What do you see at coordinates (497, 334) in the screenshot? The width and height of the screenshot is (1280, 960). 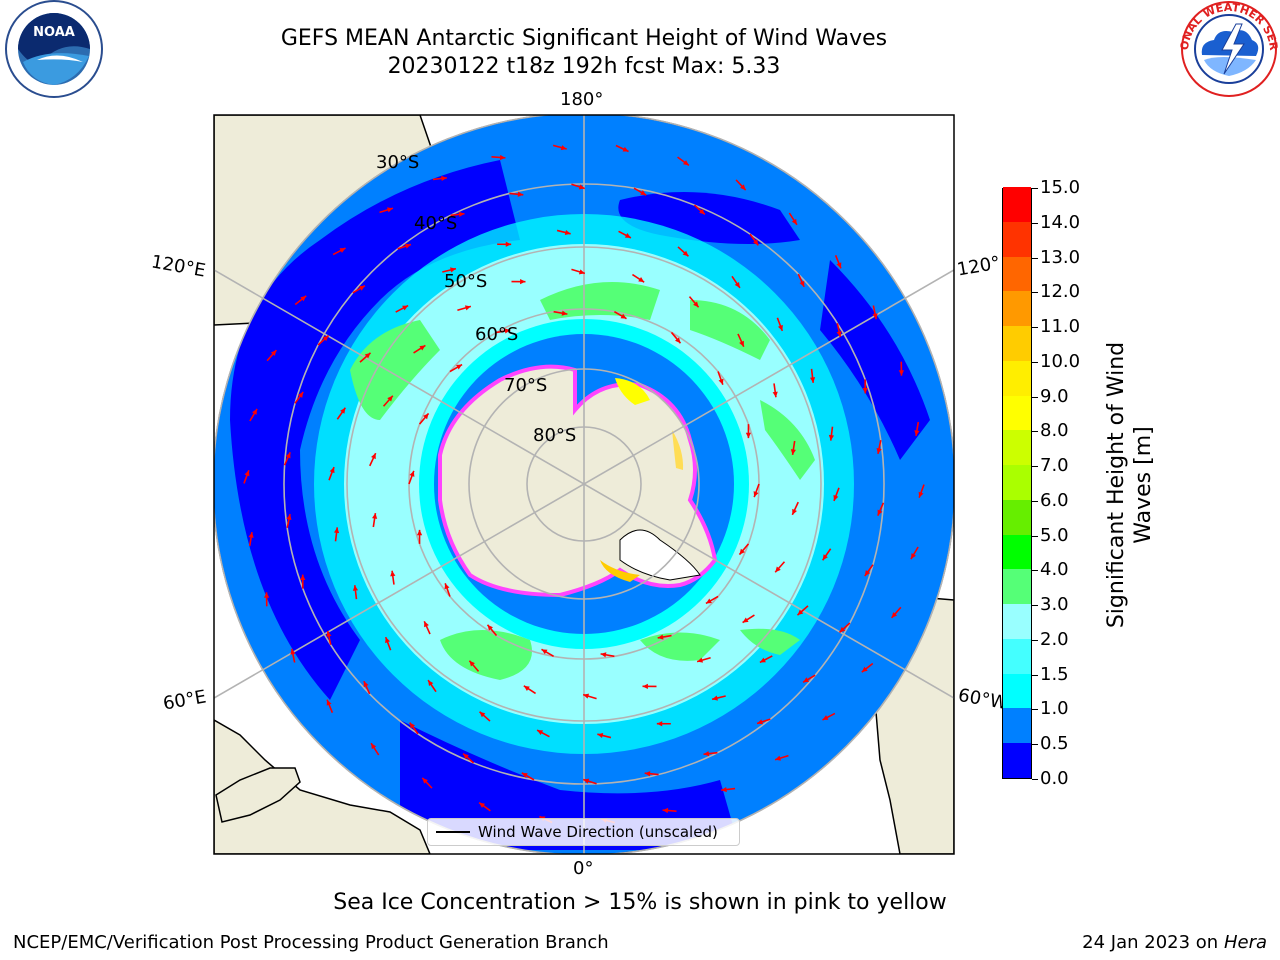 I see `lat-label-60s: 60°S` at bounding box center [497, 334].